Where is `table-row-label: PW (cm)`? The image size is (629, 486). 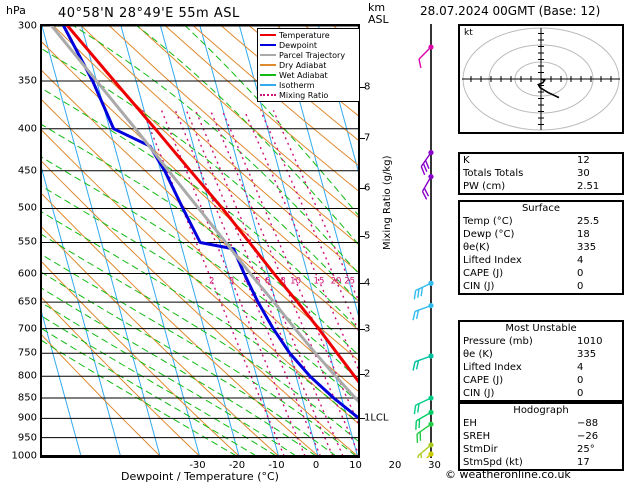
table-row-label: PW (cm) is located at coordinates (484, 186).